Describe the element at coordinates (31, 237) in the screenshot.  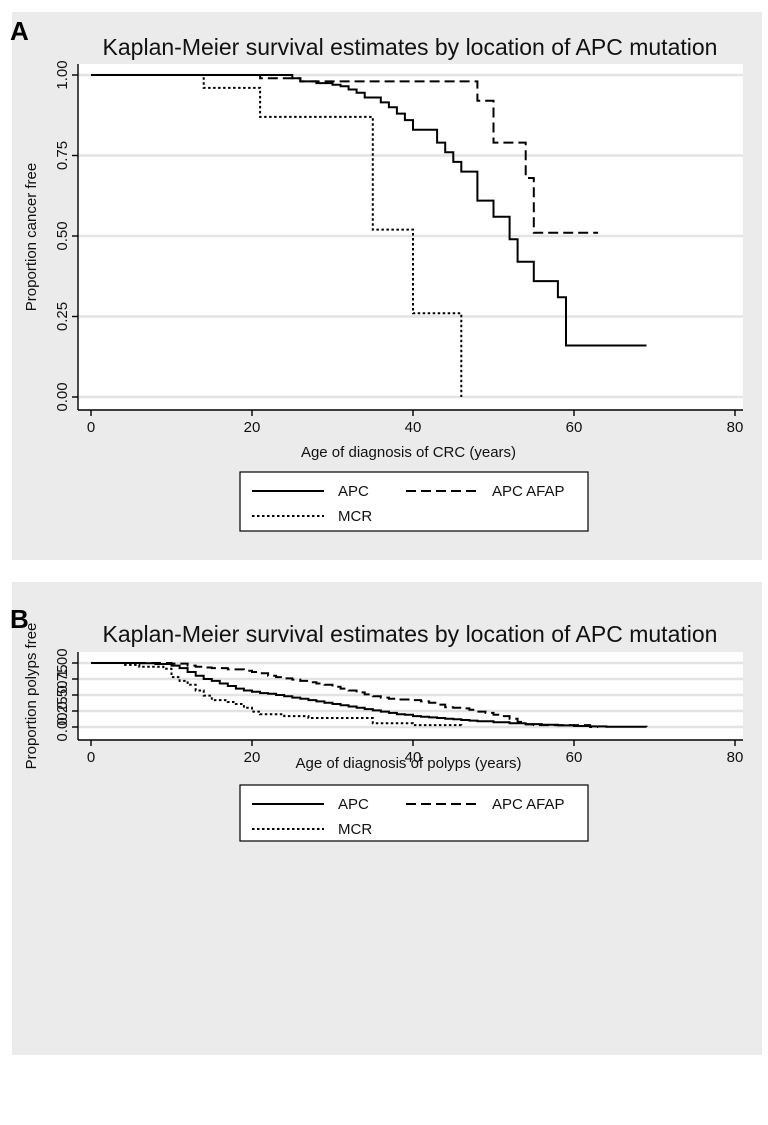
I see `y-axis-label: Proportion cancer free` at that location.